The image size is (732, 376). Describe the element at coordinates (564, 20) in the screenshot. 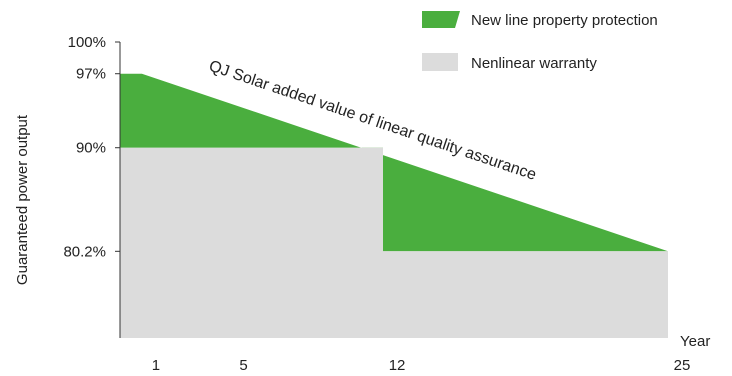

I see `legend-label-linear: New line property protection` at that location.